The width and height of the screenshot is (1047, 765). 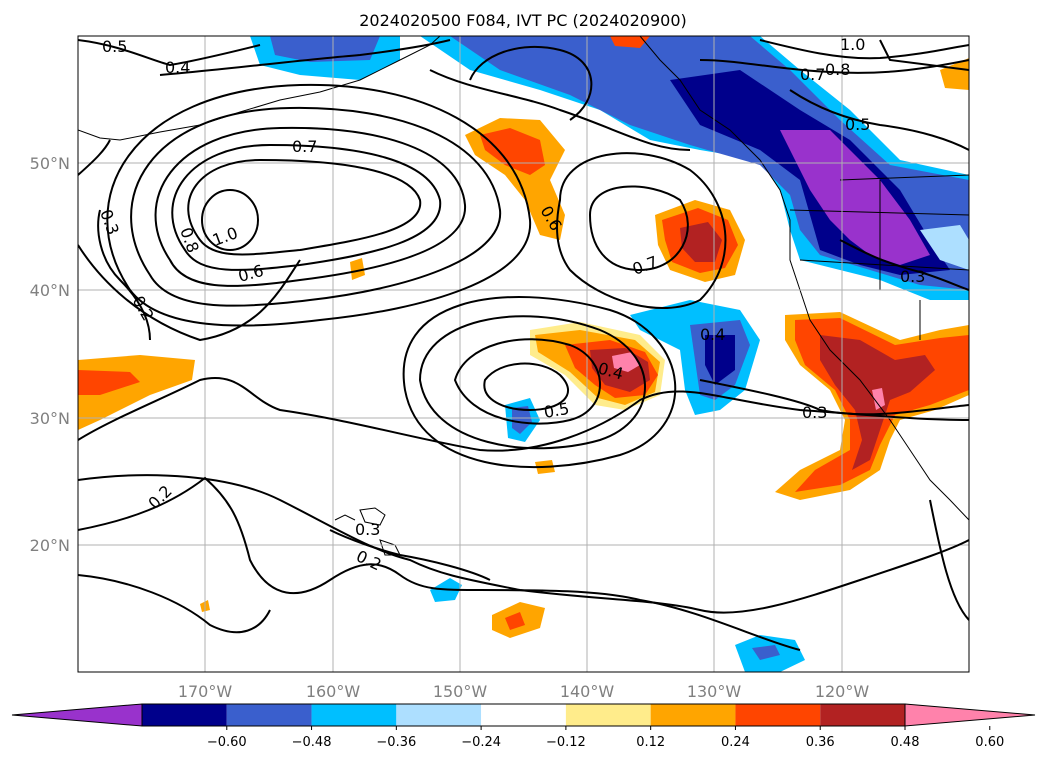 I want to click on colorbar-extend-high, so click(x=970, y=715).